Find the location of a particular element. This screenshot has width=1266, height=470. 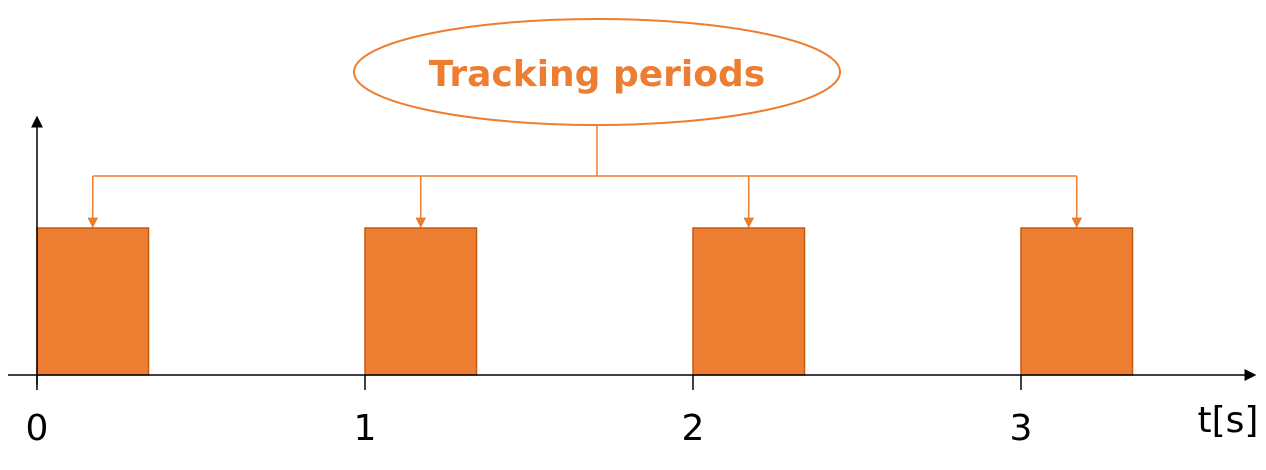

callout: Tracking periods is located at coordinates (597, 72).